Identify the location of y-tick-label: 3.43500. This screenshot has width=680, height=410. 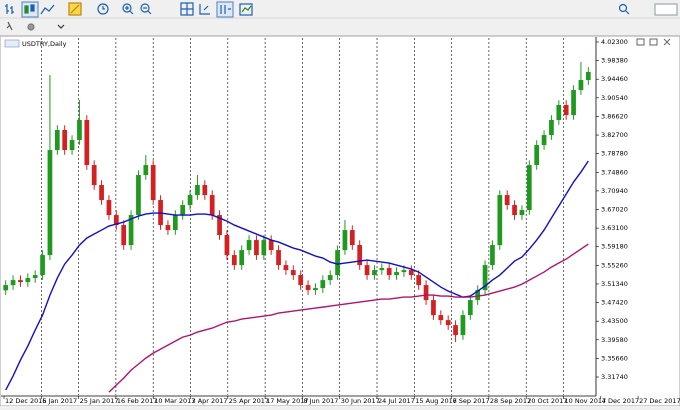
(614, 321).